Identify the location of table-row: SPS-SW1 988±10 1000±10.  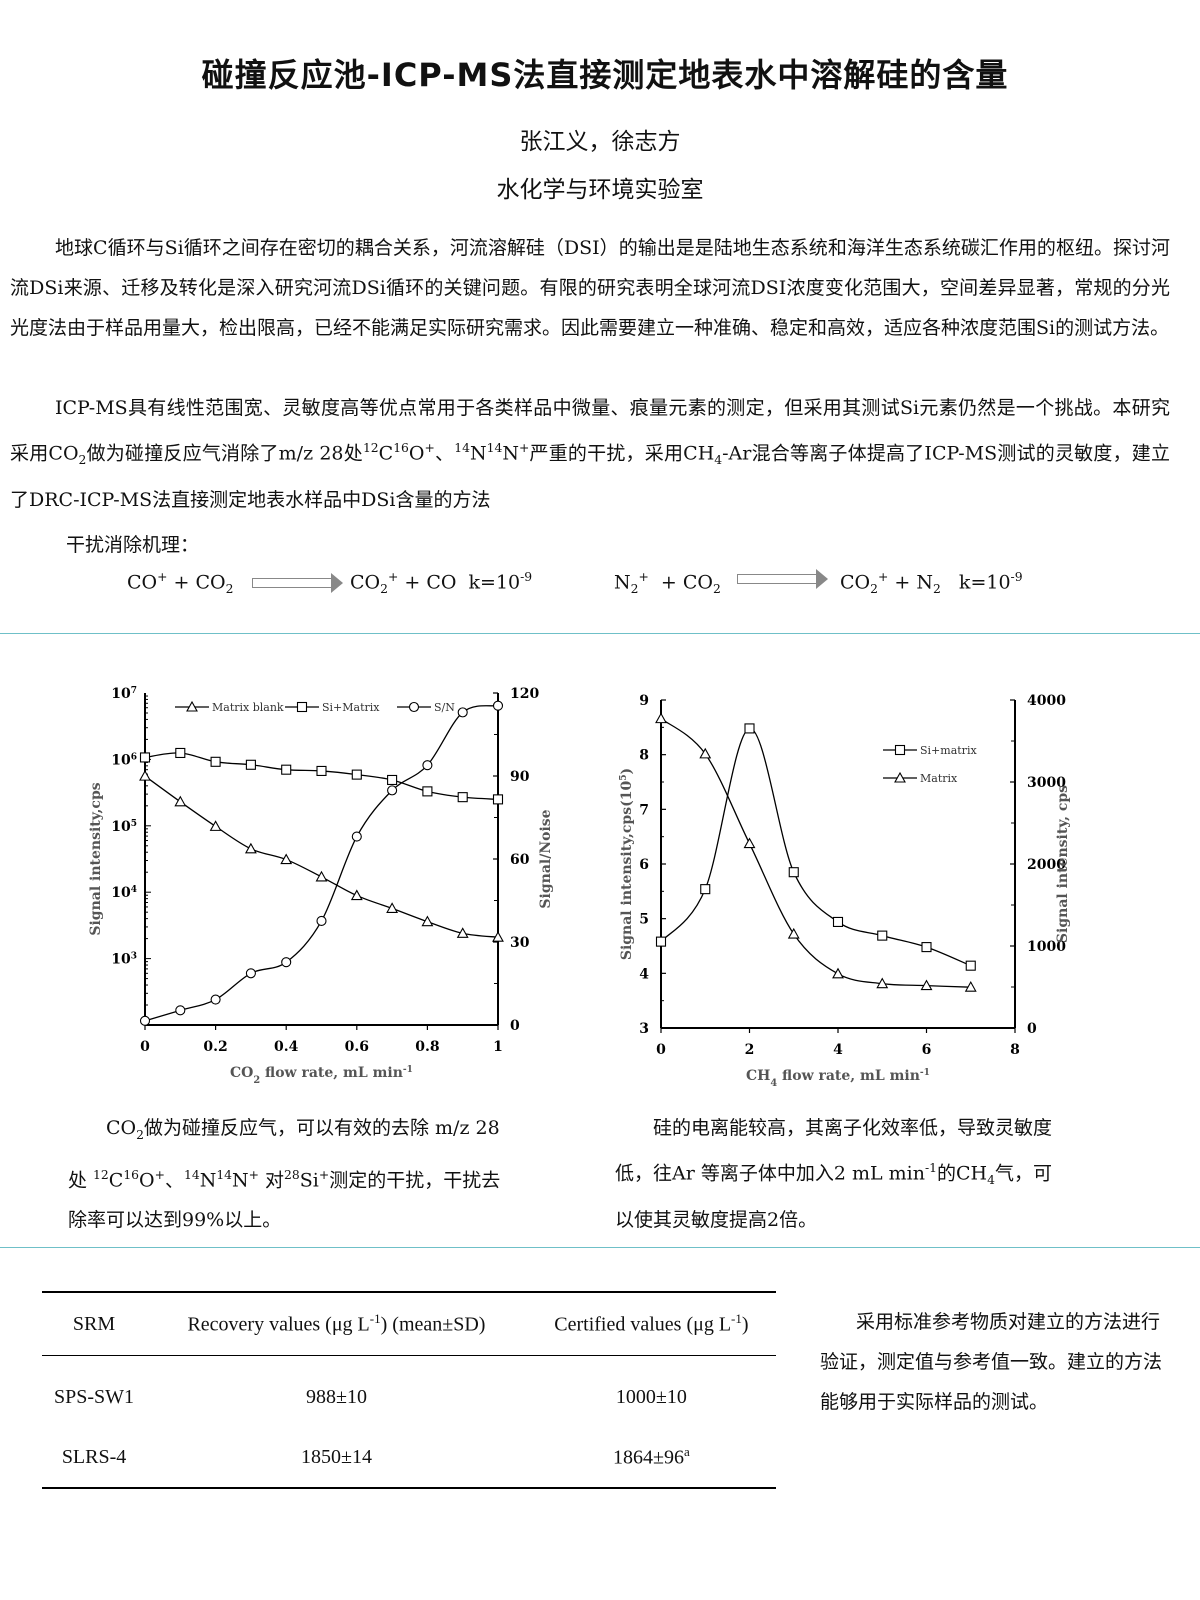
(409, 1392).